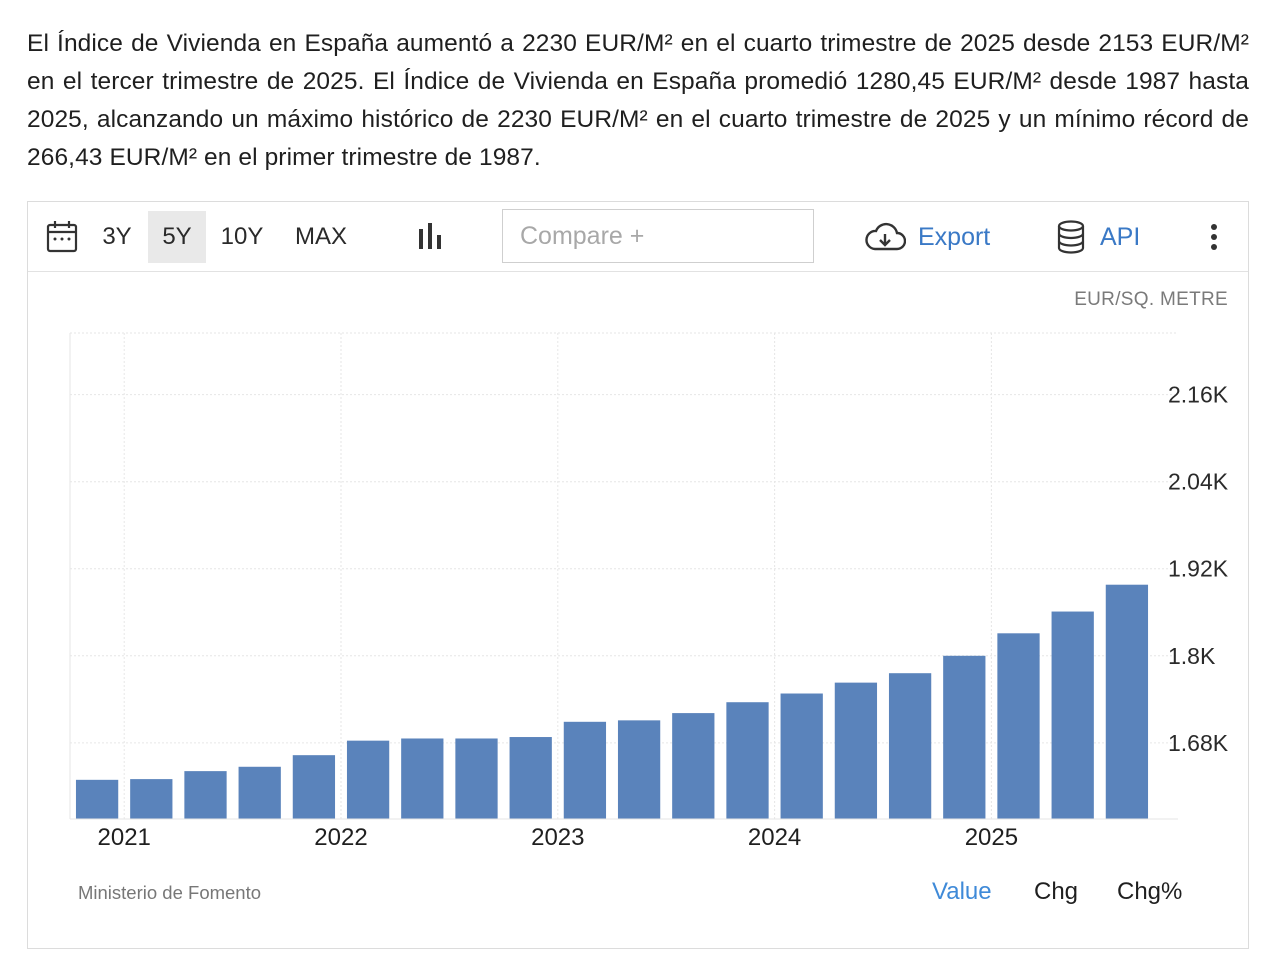 Image resolution: width=1279 pixels, height=975 pixels. I want to click on export-button: Export, so click(927, 237).